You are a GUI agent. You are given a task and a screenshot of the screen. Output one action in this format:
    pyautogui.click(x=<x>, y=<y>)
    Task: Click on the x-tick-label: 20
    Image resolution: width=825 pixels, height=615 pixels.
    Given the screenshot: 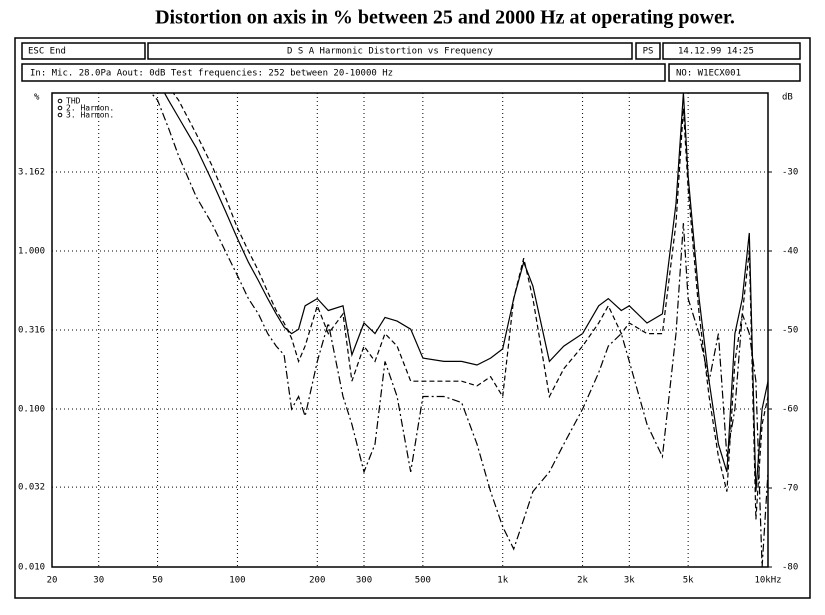 What is the action you would take?
    pyautogui.click(x=52, y=581)
    